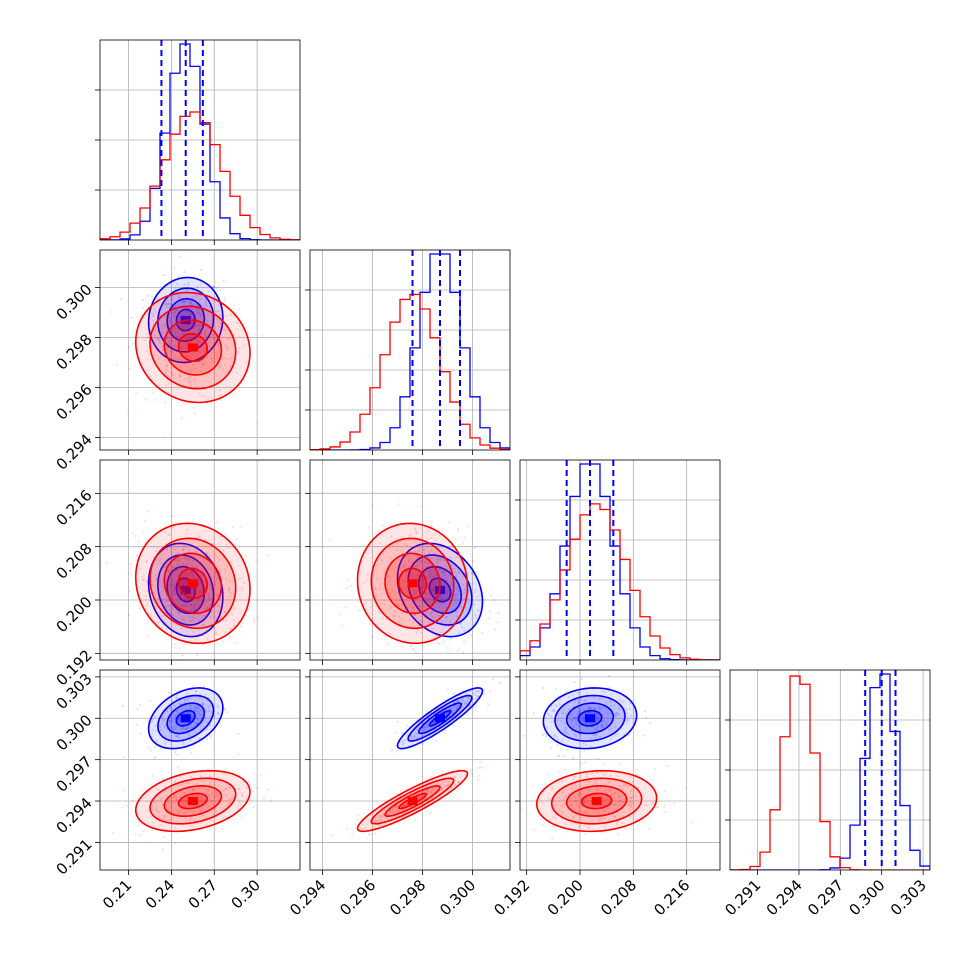  I want to click on panel-frame, so click(410, 350).